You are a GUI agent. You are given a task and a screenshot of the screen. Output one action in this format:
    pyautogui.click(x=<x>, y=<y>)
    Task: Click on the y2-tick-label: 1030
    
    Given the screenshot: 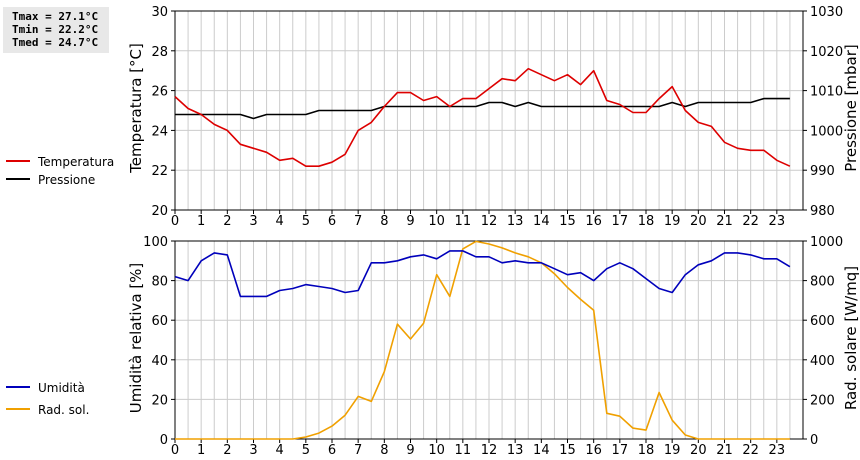 What is the action you would take?
    pyautogui.click(x=826, y=12)
    